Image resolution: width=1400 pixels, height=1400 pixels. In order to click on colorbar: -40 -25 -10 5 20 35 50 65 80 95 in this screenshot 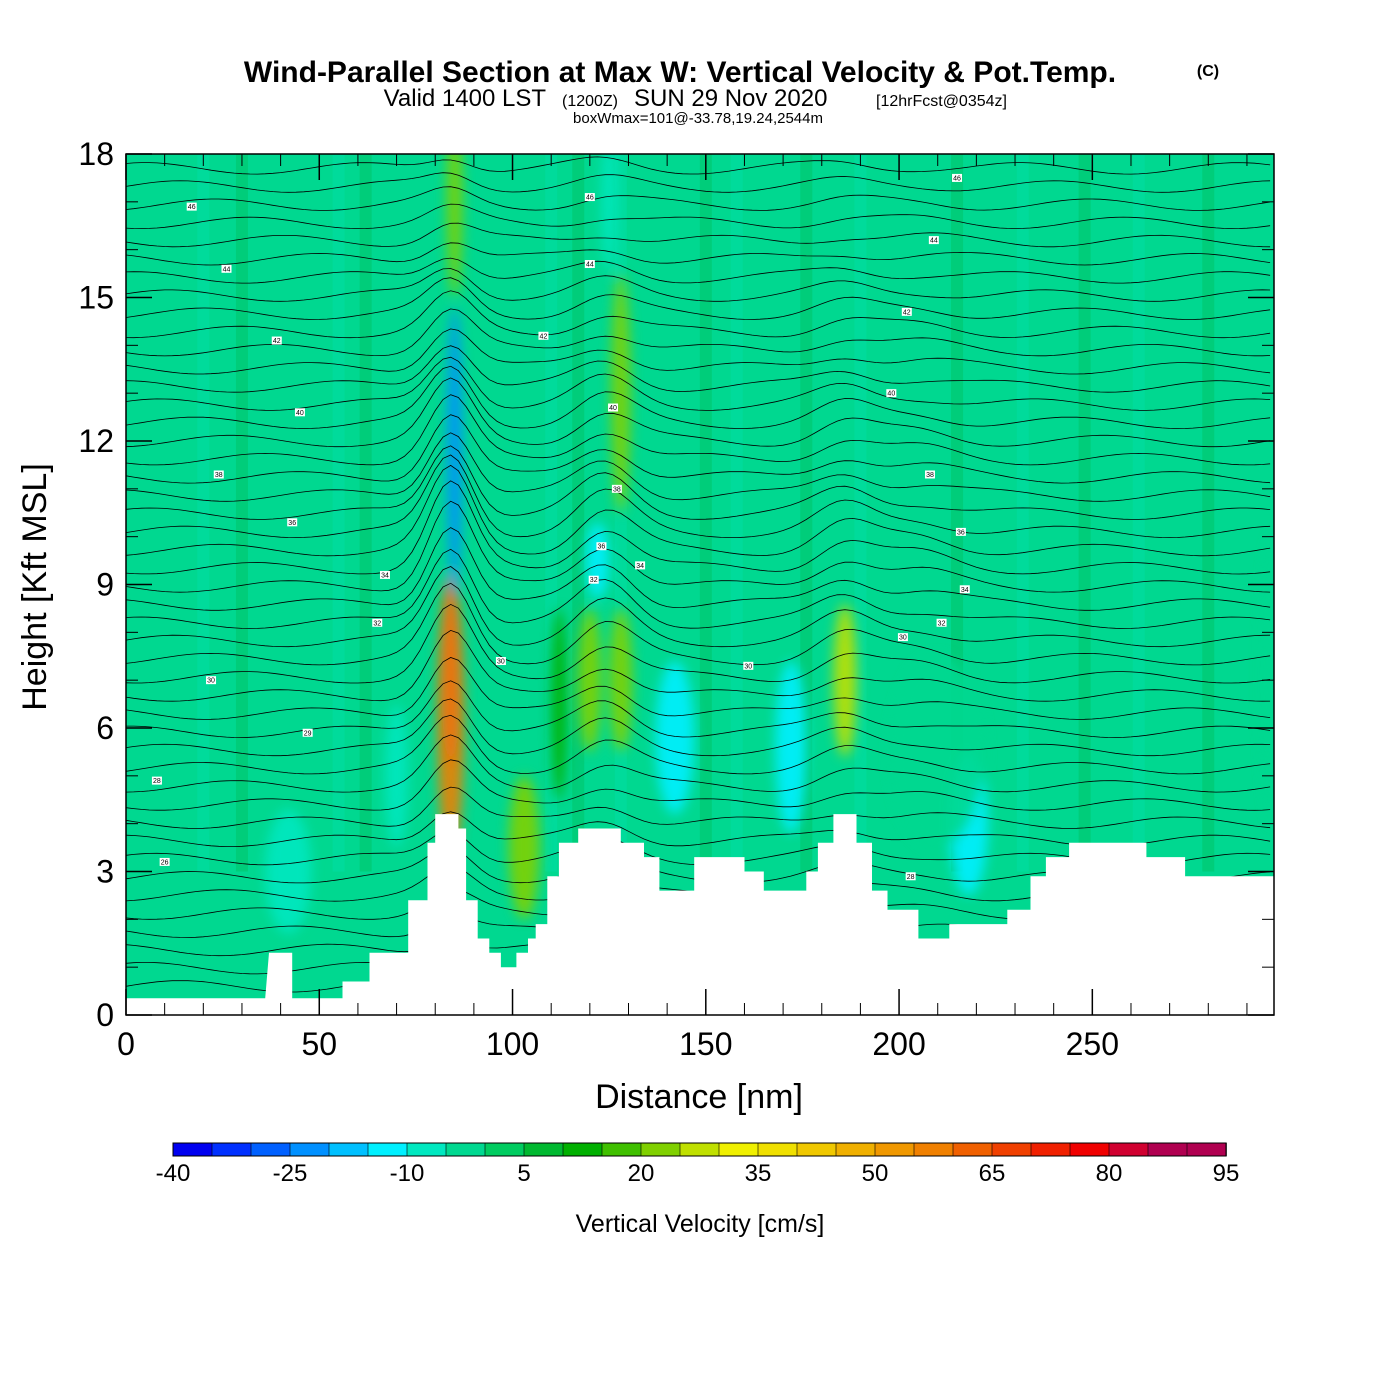, I will do `click(697, 1164)`.